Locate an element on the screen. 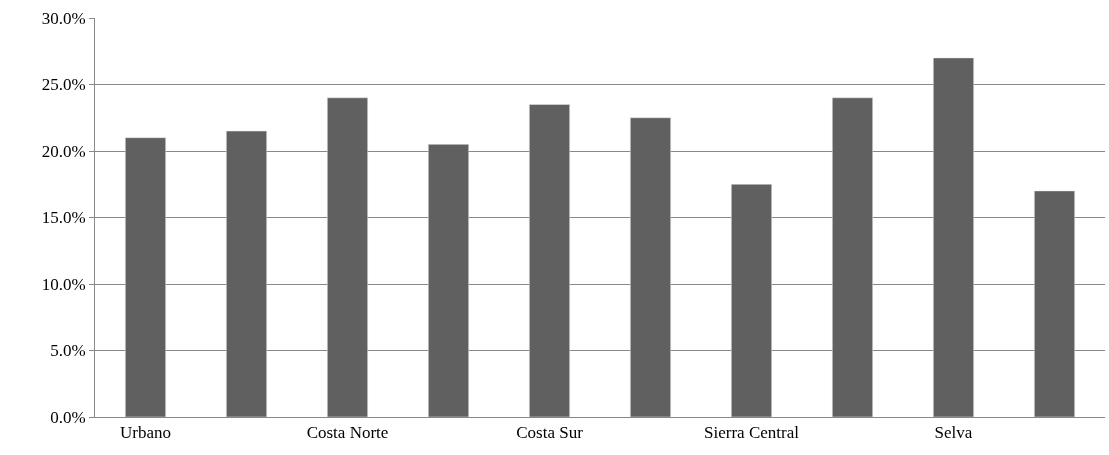 Image resolution: width=1109 pixels, height=455 pixels. y-tick-label: 5.0% is located at coordinates (68, 351).